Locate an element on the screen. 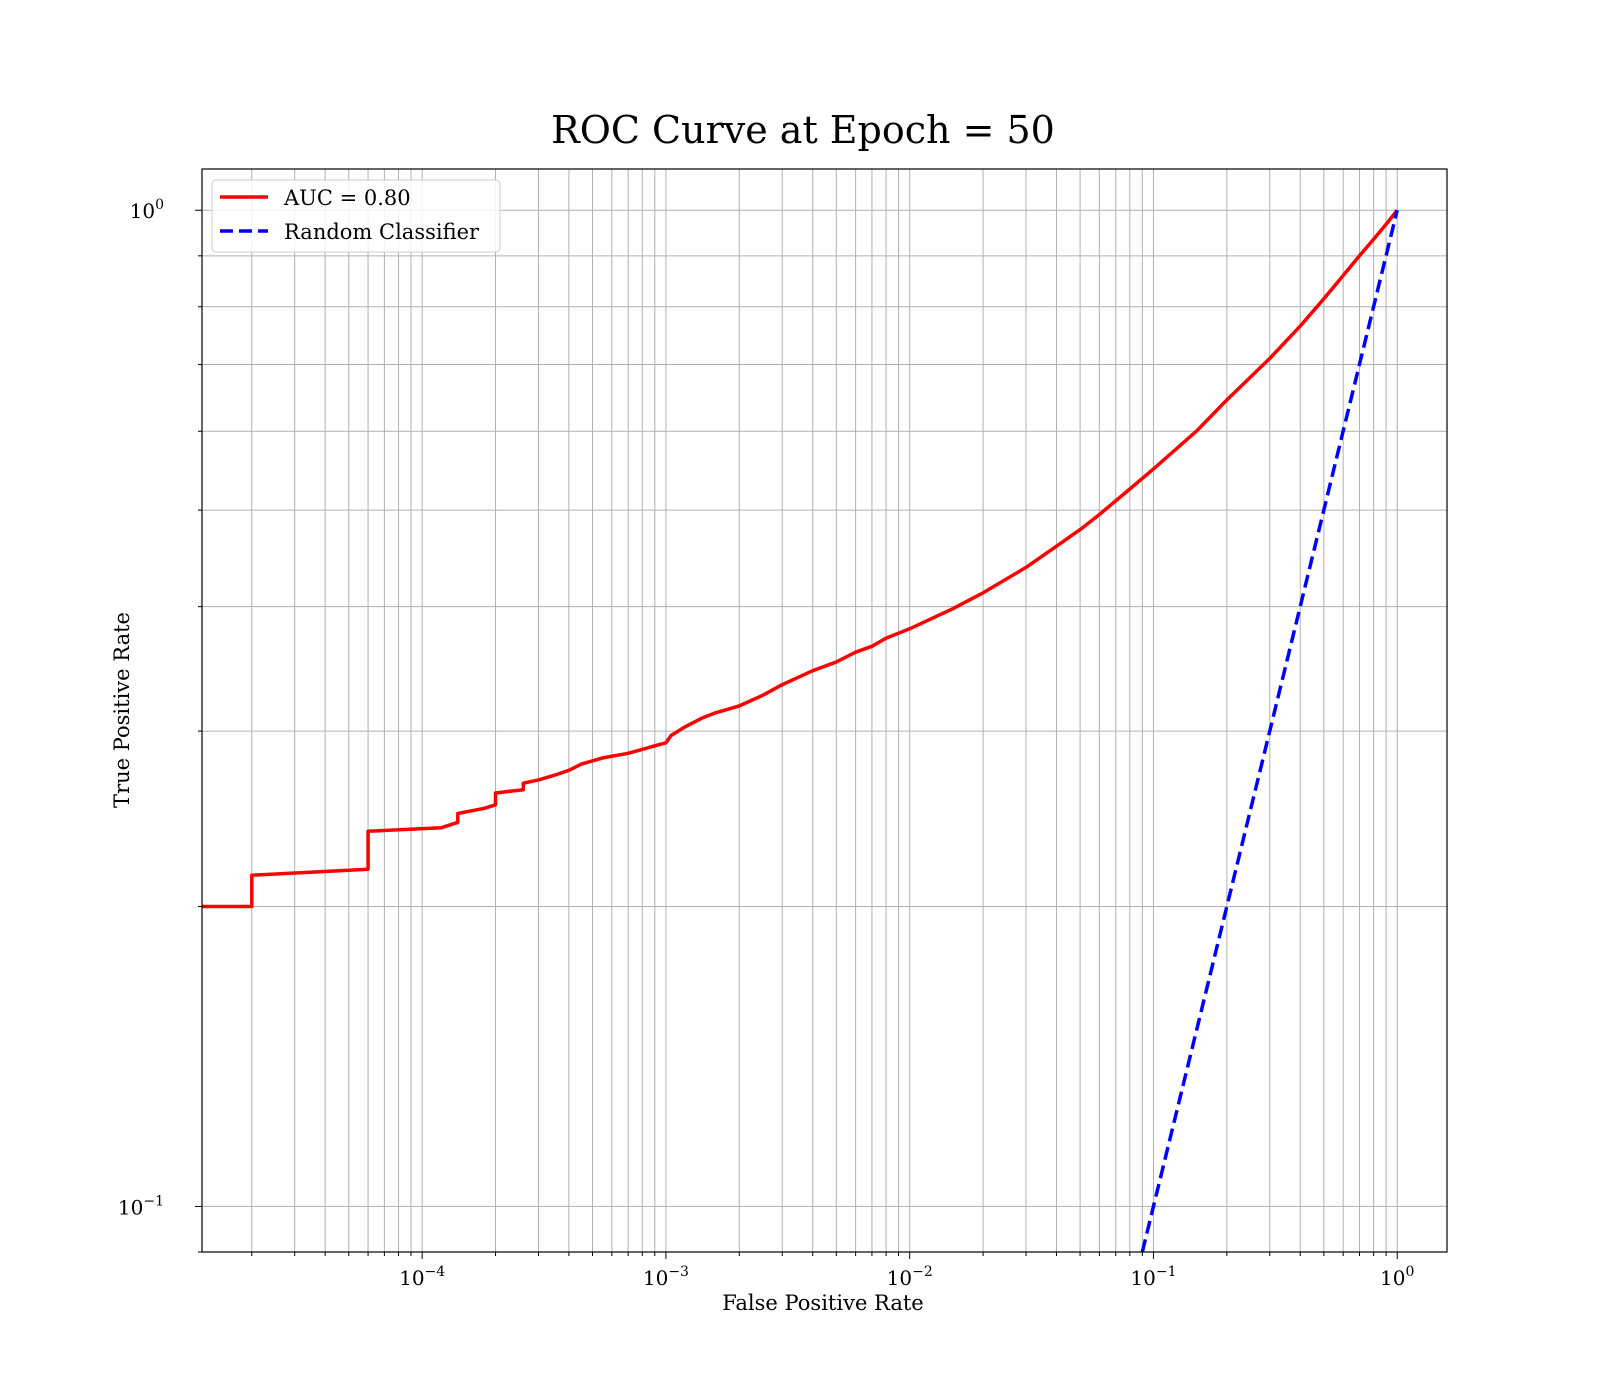  random-classifier-line is located at coordinates (1269, 730).